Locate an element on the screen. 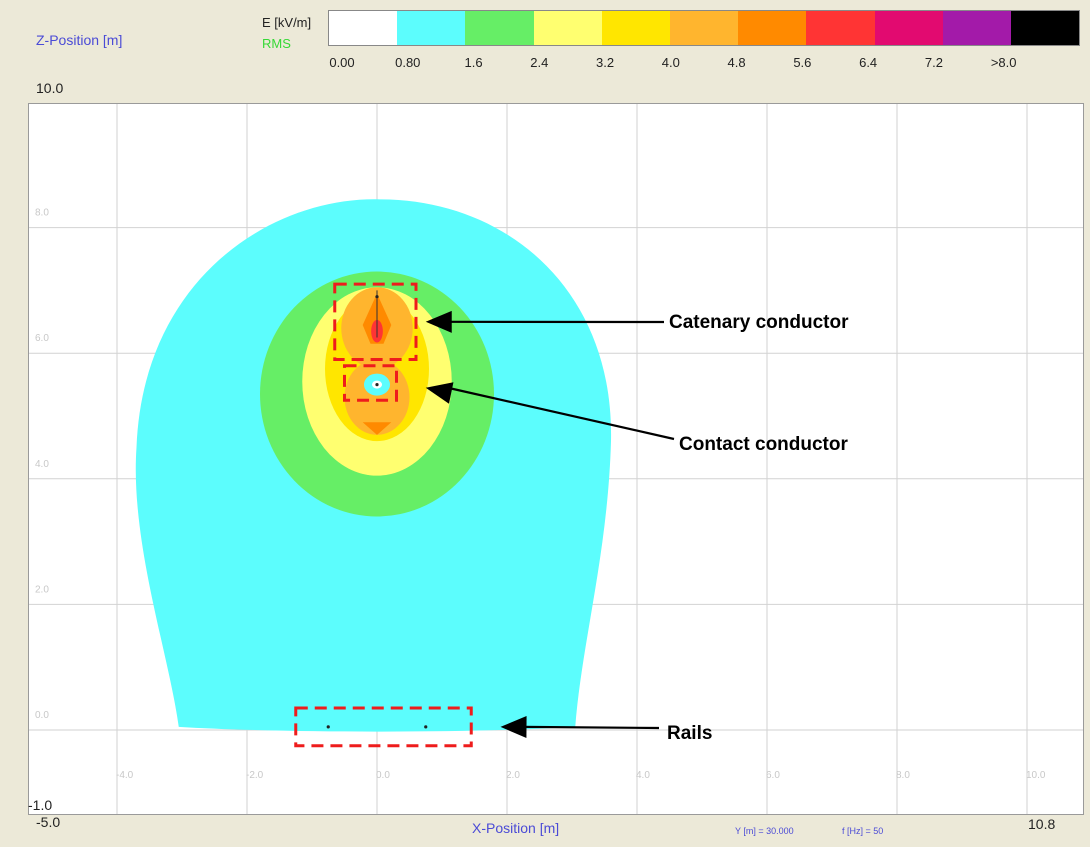 This screenshot has width=1090, height=847. z-tick-label-3: 6.0 is located at coordinates (42, 338).